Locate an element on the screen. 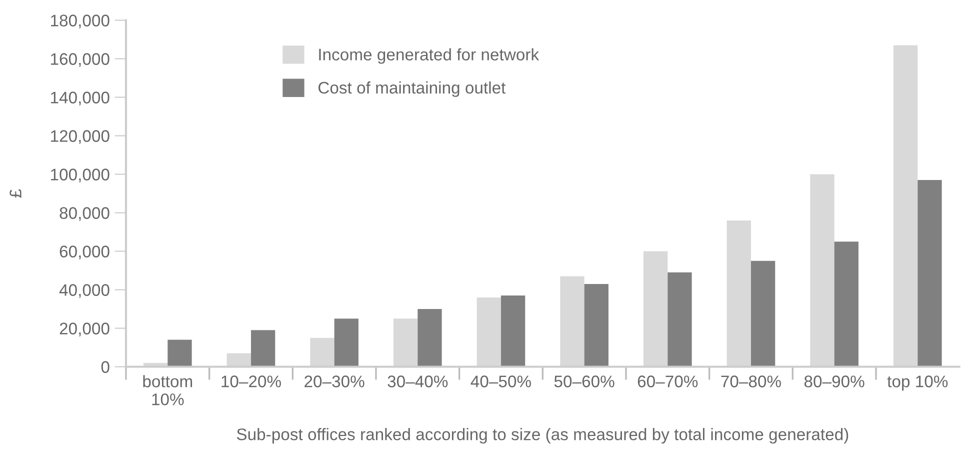 This screenshot has height=450, width=969. y-tick-label: 40,000 is located at coordinates (84, 291).